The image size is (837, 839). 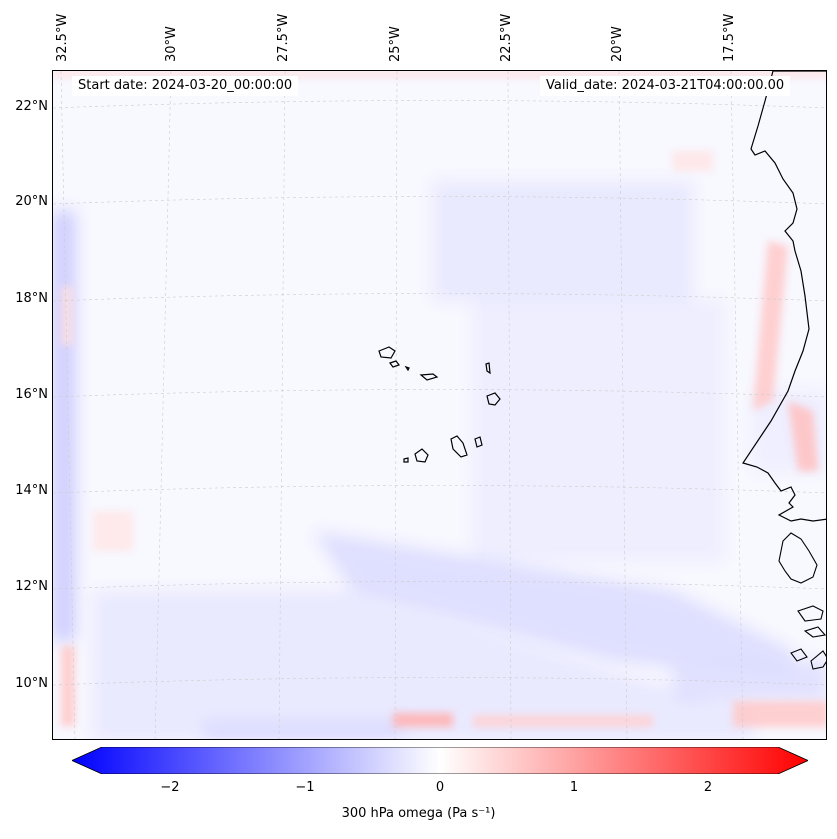 I want to click on start-date-label: Start date: 2024-03-20_00:00:00, so click(x=185, y=86).